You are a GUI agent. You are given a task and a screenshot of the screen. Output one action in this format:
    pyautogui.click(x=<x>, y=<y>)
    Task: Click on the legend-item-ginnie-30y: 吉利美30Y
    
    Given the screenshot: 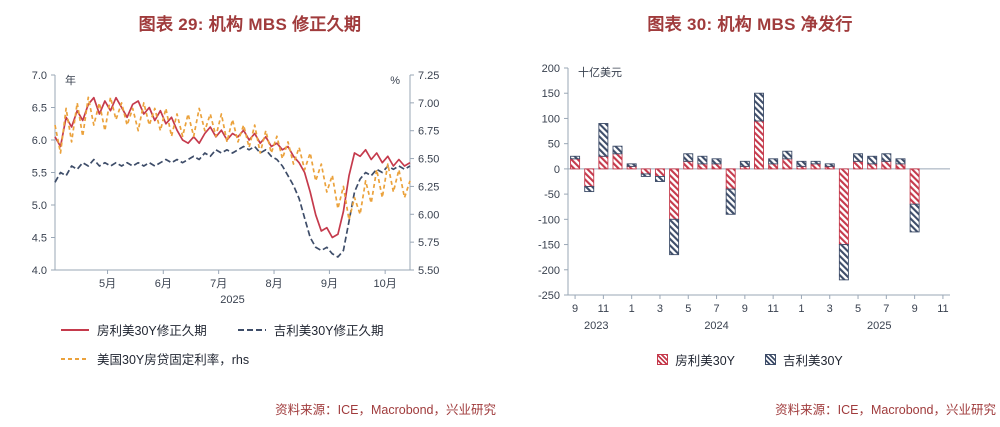 What is the action you would take?
    pyautogui.click(x=804, y=359)
    